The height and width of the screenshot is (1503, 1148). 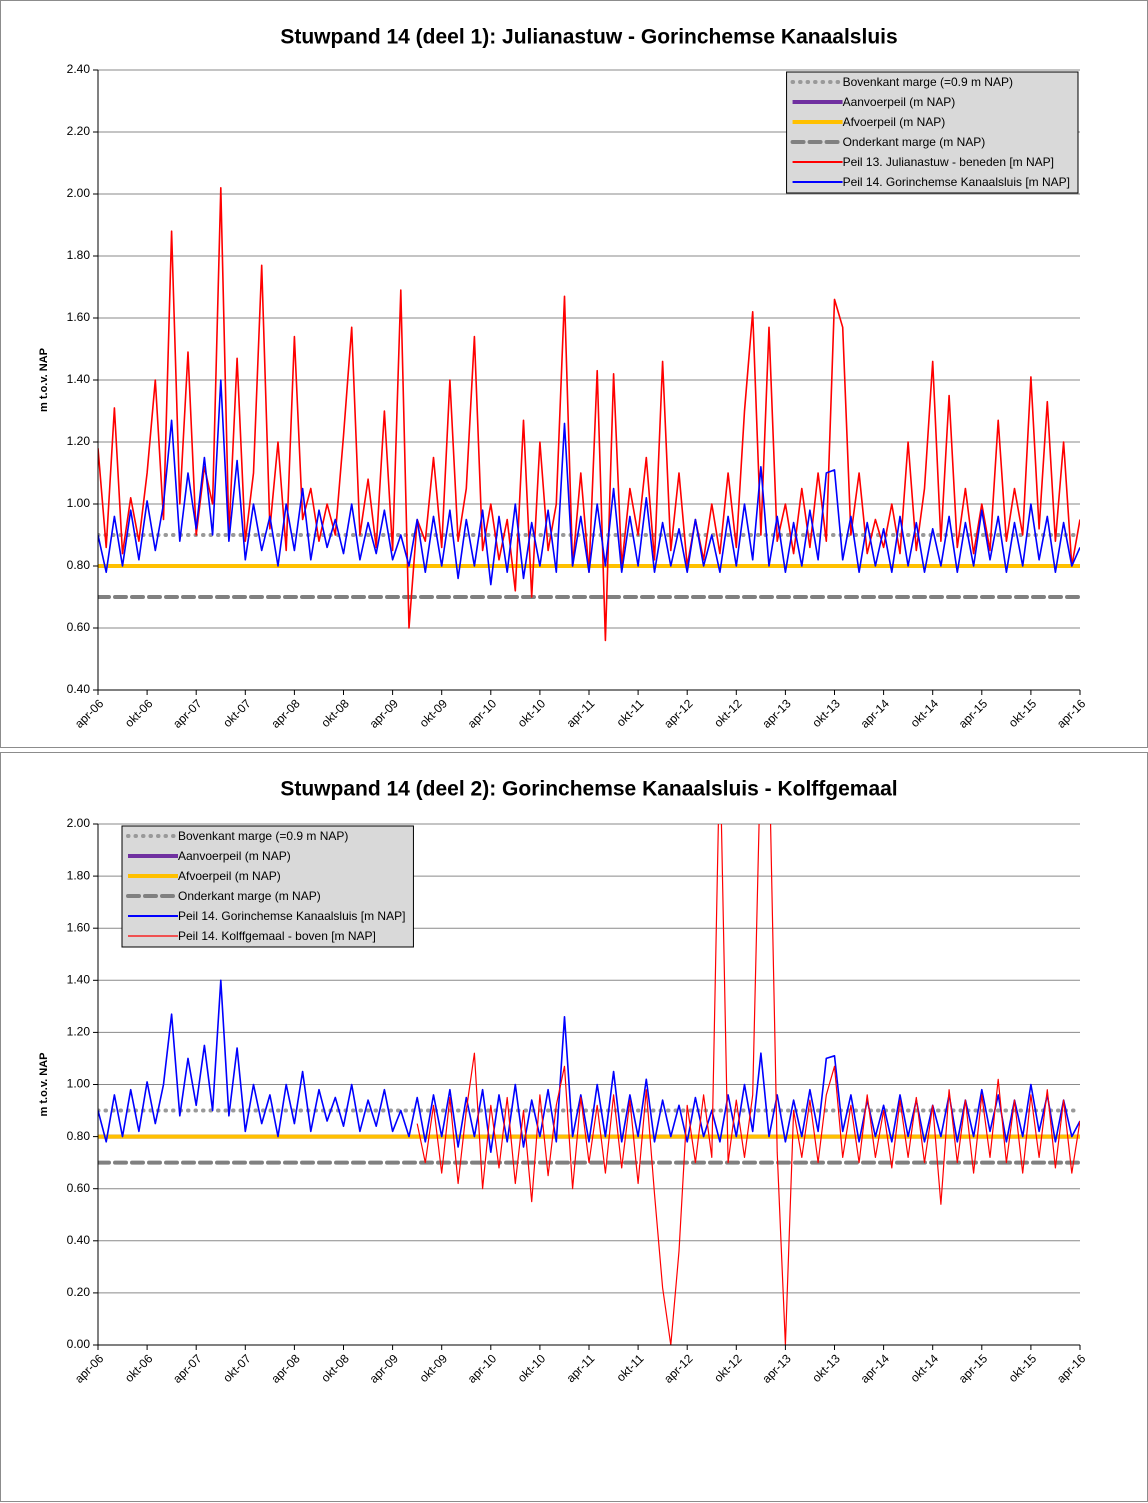 I want to click on y-tick-label: 2.20, so click(x=79, y=131).